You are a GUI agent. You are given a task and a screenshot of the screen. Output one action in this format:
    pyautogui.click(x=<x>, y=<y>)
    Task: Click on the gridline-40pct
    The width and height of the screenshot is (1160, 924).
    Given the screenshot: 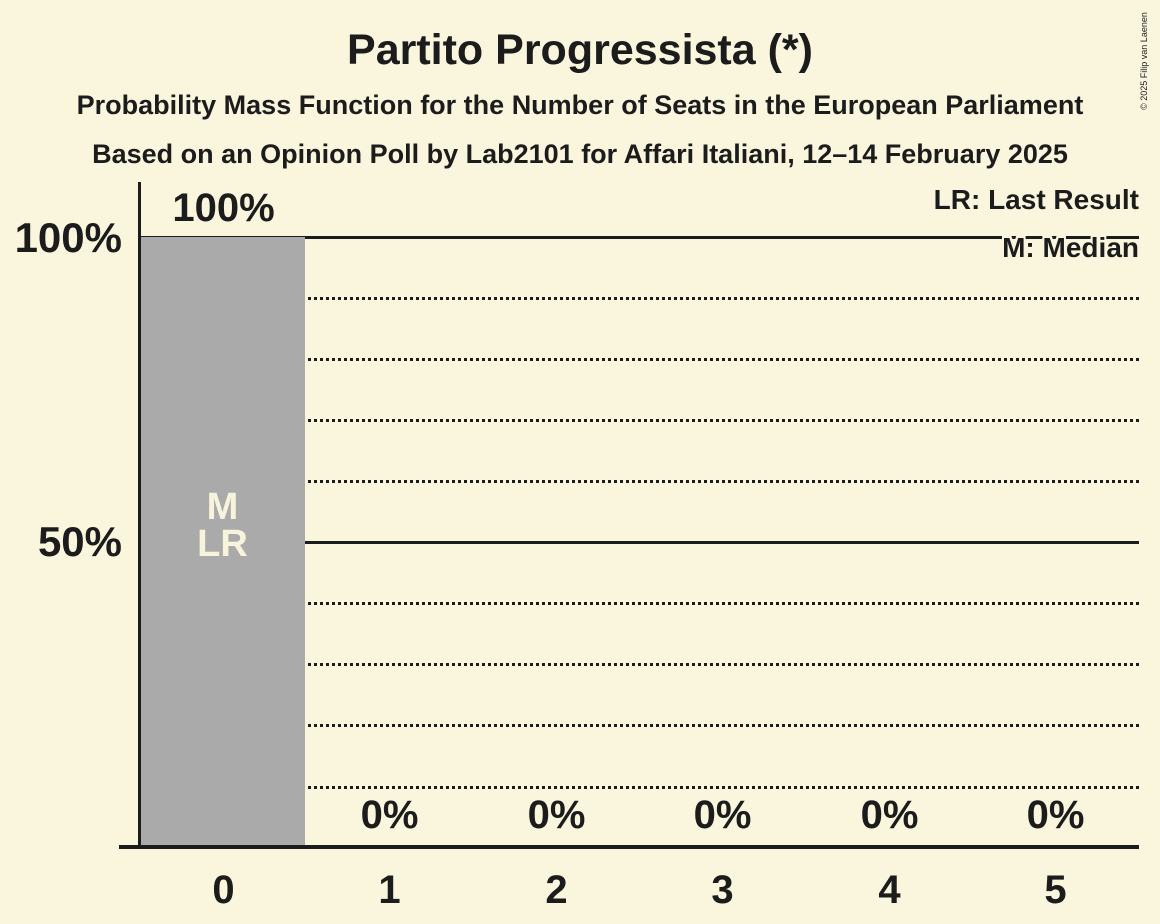 What is the action you would take?
    pyautogui.click(x=639, y=603)
    